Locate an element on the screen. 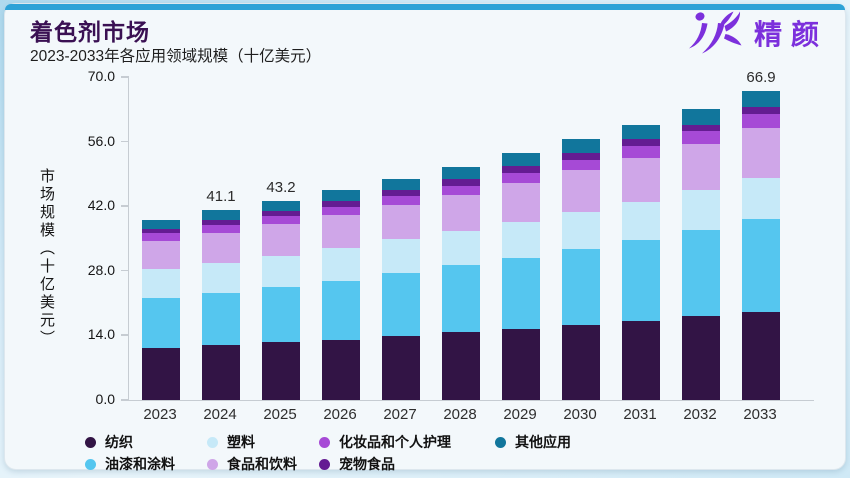 This screenshot has height=478, width=850. bar-segment-2029-s6 is located at coordinates (521, 160).